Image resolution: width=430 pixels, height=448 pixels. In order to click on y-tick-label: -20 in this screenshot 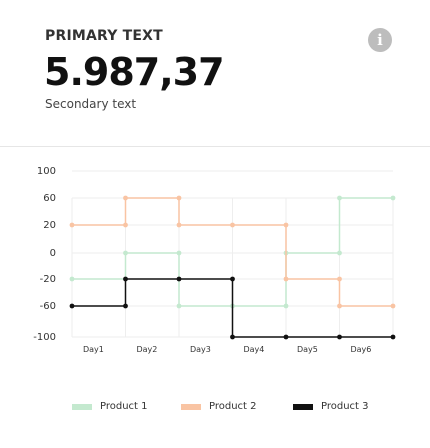, I will do `click(48, 279)`.